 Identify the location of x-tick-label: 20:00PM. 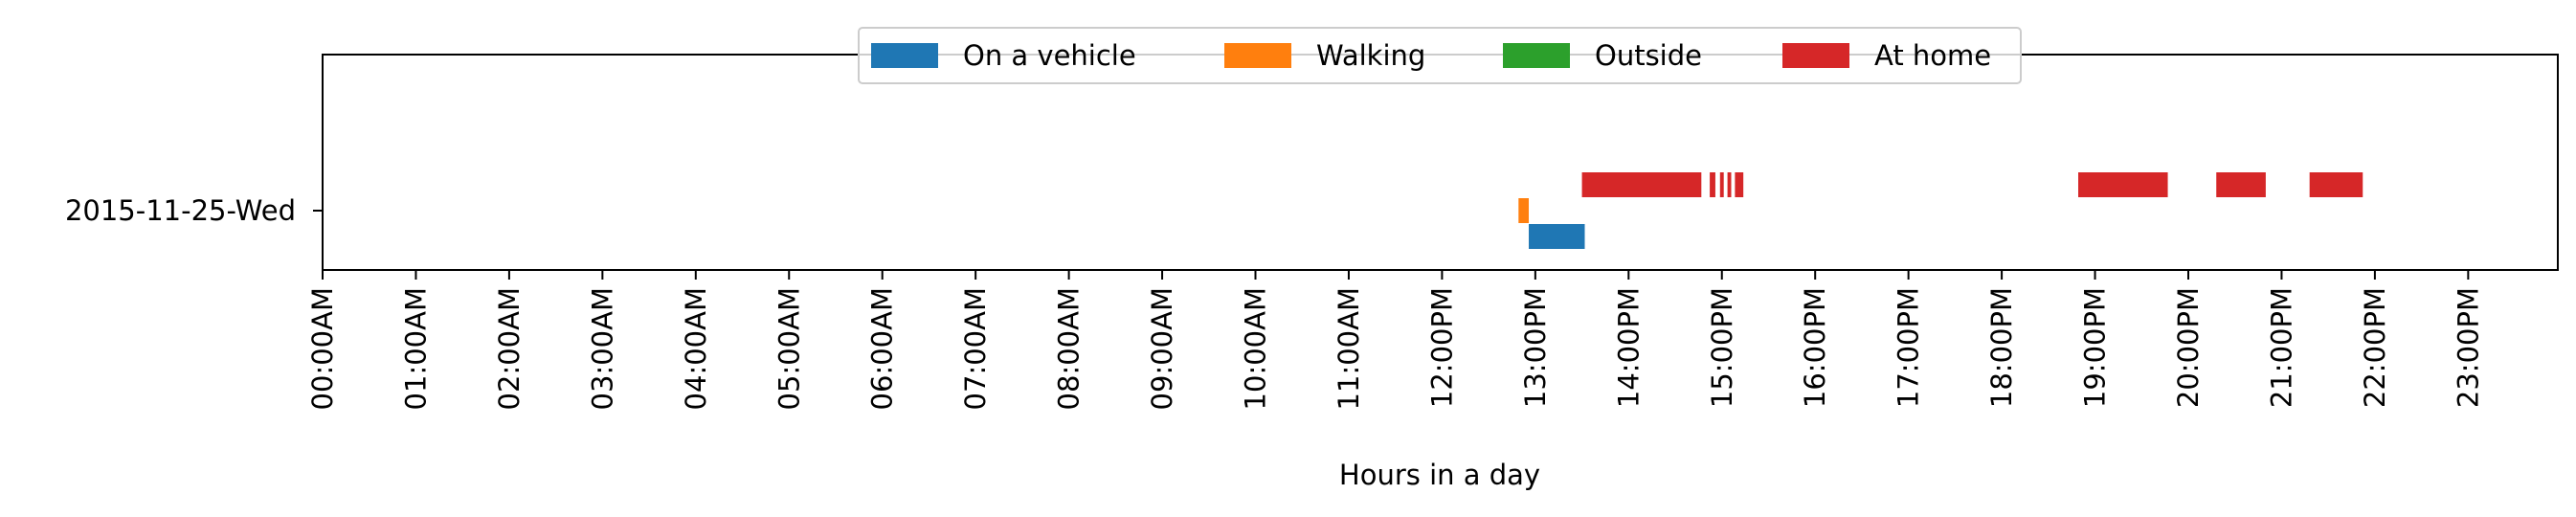
(2189, 347).